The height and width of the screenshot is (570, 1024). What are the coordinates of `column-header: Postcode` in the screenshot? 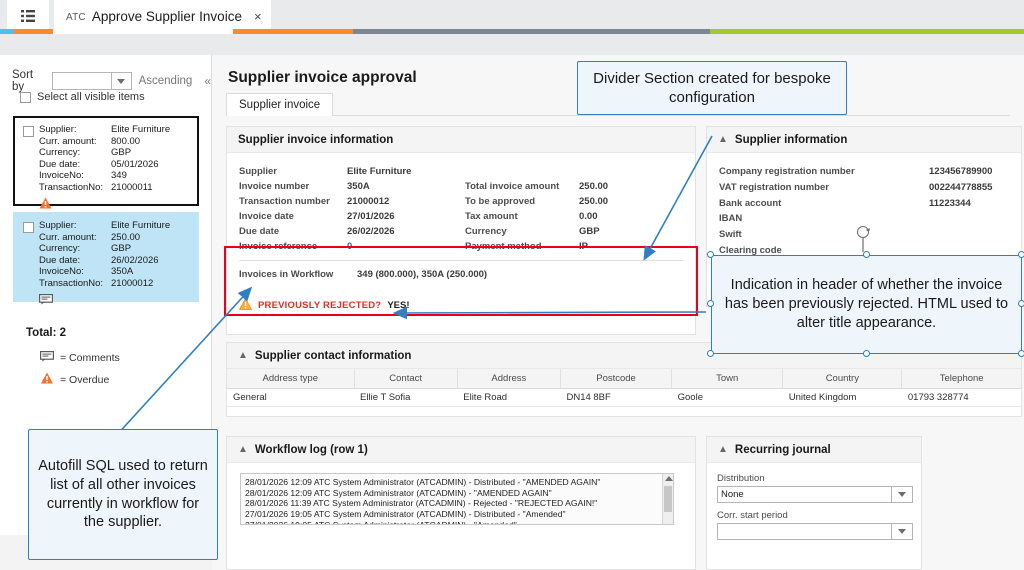 It's located at (616, 379).